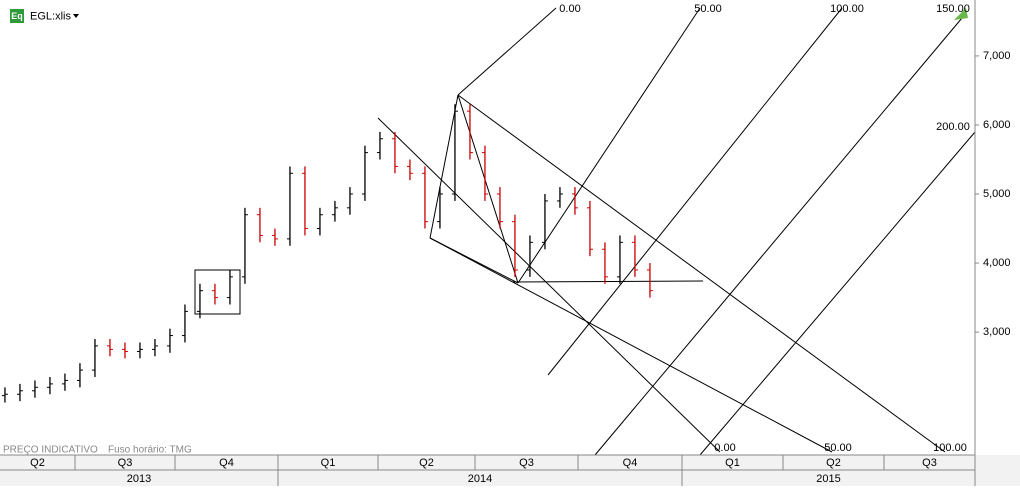  I want to click on year-label: 2015, so click(828, 479).